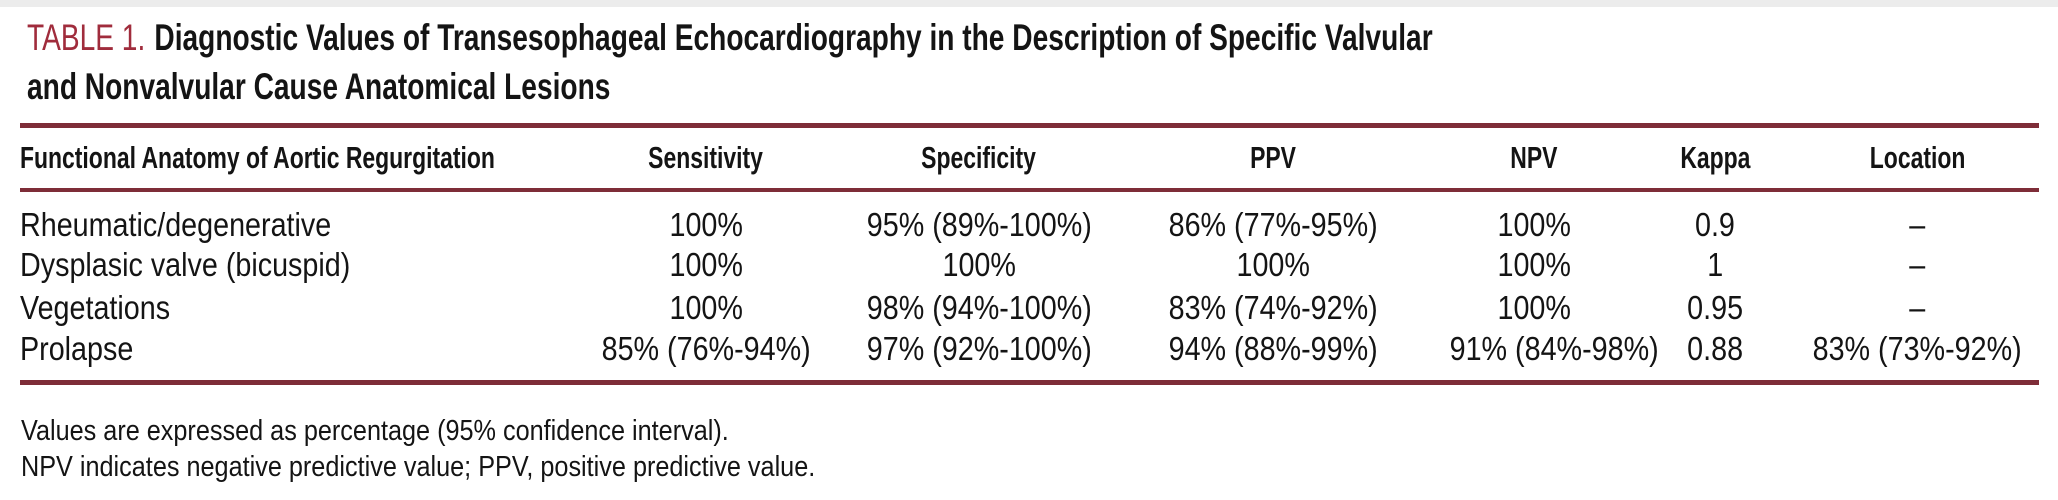 This screenshot has height=500, width=2058. Describe the element at coordinates (706, 158) in the screenshot. I see `column-header-sensitivity: Sensitivity` at that location.